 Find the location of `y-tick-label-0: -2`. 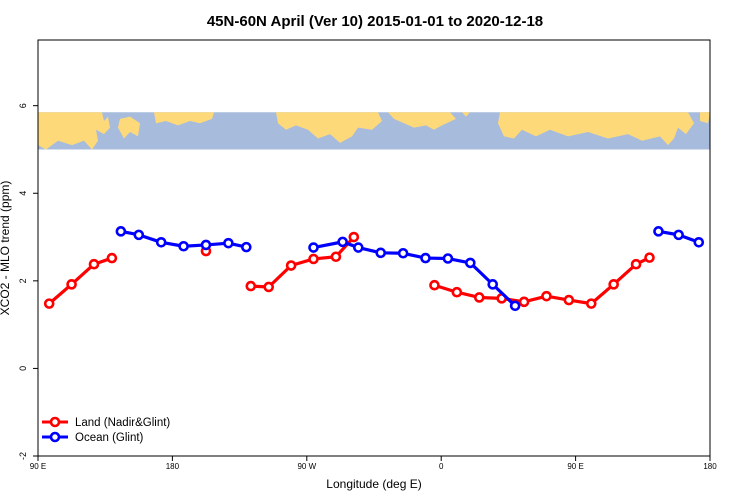

y-tick-label-0: -2 is located at coordinates (23, 456).